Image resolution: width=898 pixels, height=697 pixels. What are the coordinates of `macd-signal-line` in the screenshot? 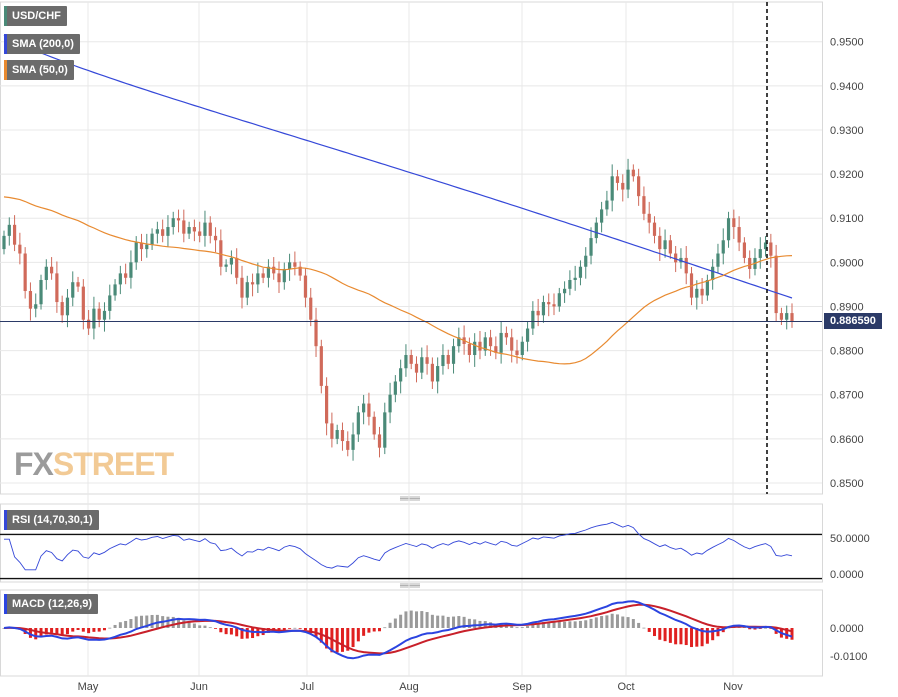 It's located at (398, 629).